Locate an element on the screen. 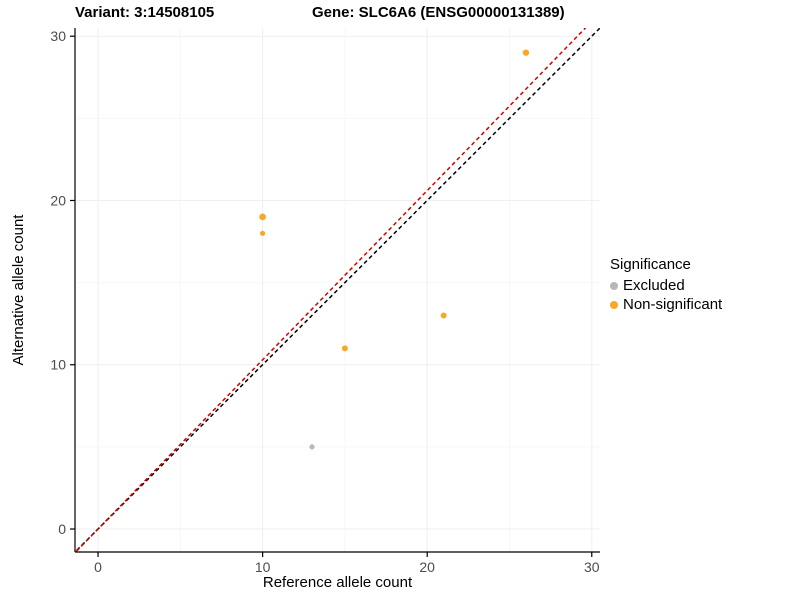  x-axis-label: Reference allele count is located at coordinates (337, 582).